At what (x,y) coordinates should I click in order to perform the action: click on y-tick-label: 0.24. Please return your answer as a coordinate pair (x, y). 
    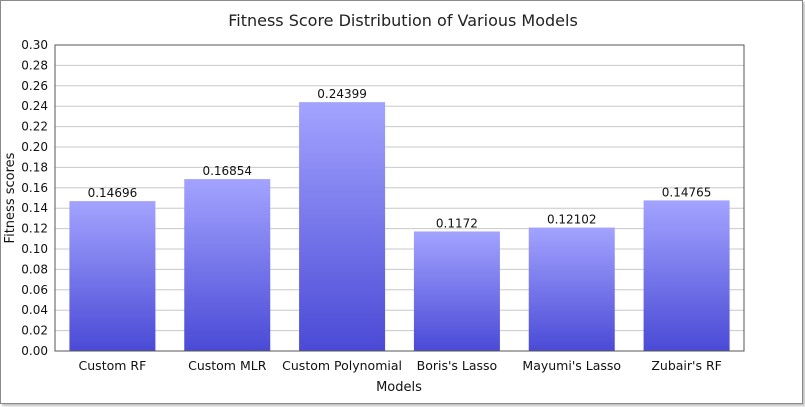
    Looking at the image, I should click on (34, 106).